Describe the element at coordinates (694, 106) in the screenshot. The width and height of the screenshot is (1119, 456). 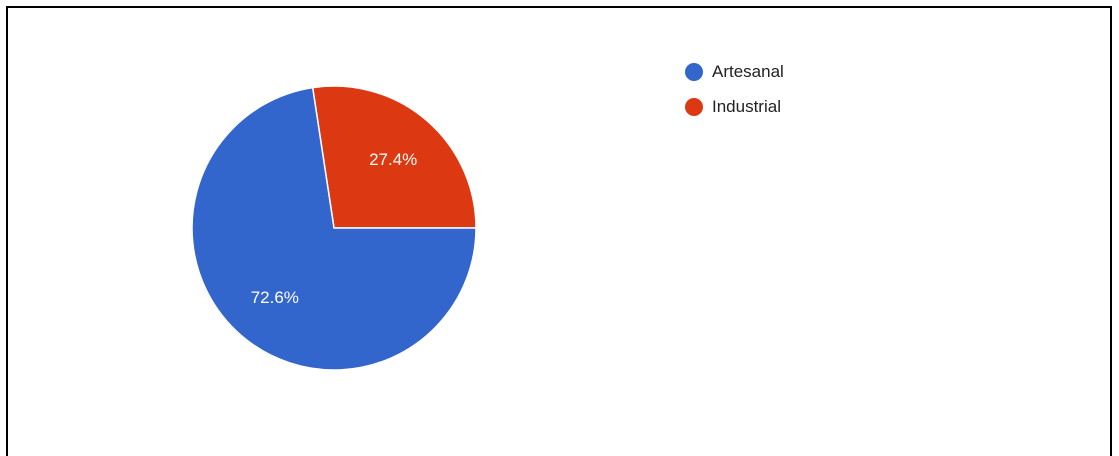
I see `legend-swatch-industrial` at that location.